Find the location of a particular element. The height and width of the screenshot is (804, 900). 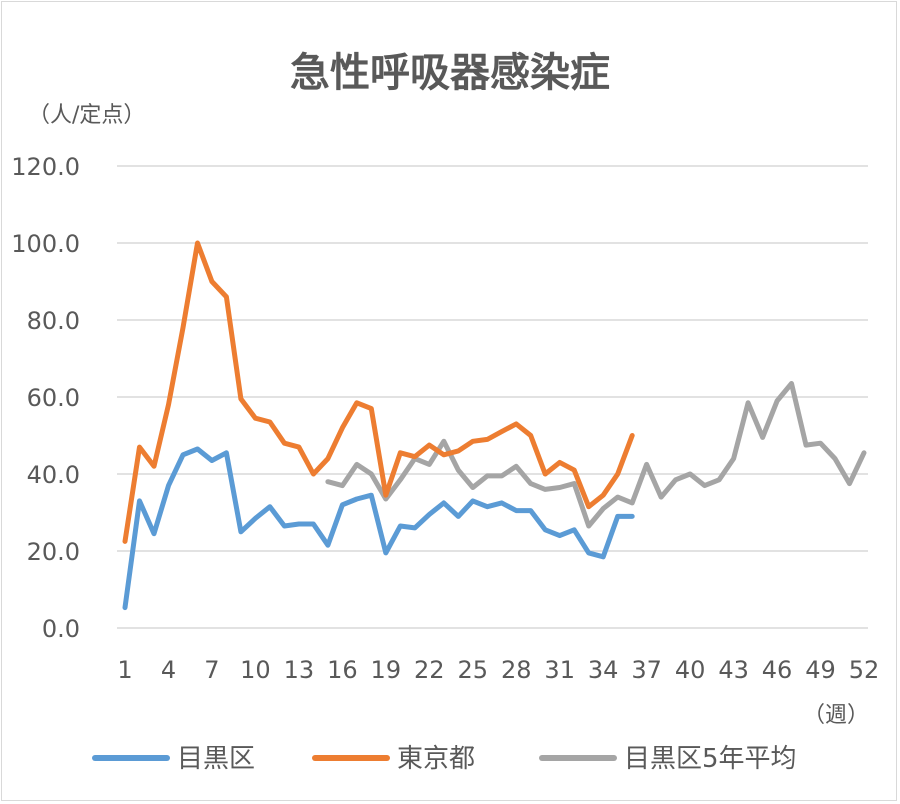

y-tick-labels: 0.0 20.0 40.0 60.0 80.0 100.0 120.0 is located at coordinates (45, 398).